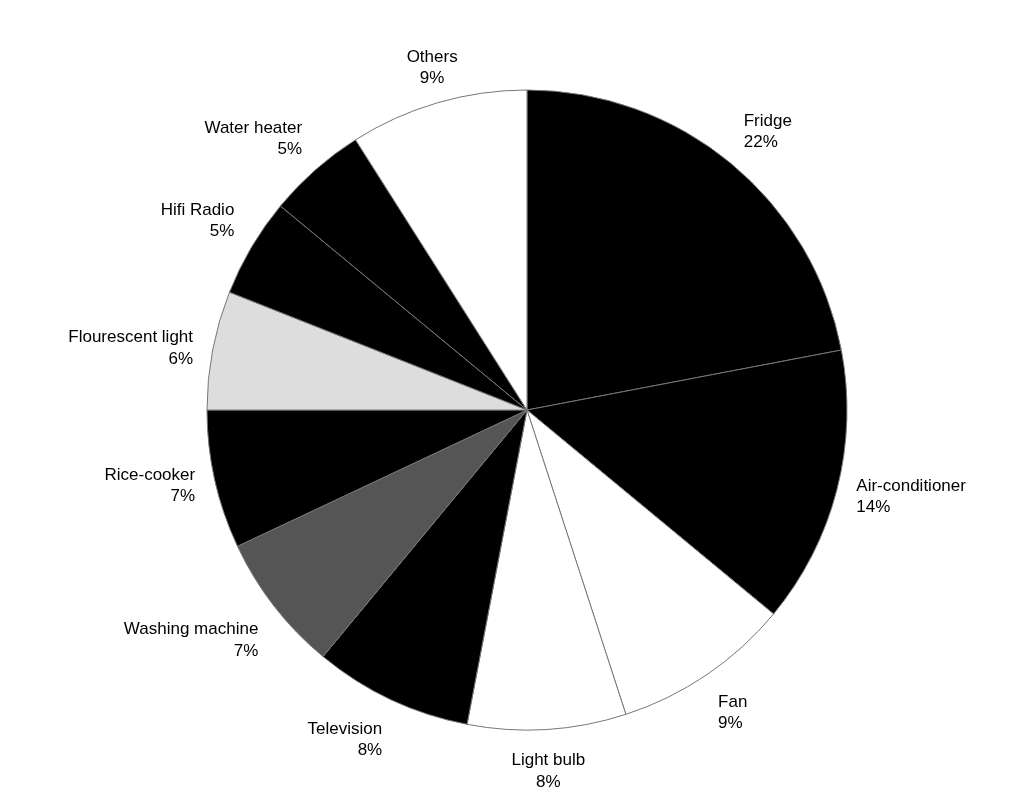  I want to click on data-label: 22%, so click(760, 142).